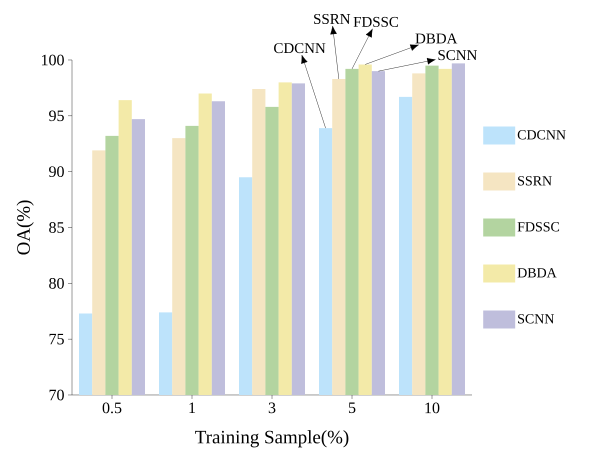  What do you see at coordinates (536, 319) in the screenshot?
I see `legend-label: SCNN` at bounding box center [536, 319].